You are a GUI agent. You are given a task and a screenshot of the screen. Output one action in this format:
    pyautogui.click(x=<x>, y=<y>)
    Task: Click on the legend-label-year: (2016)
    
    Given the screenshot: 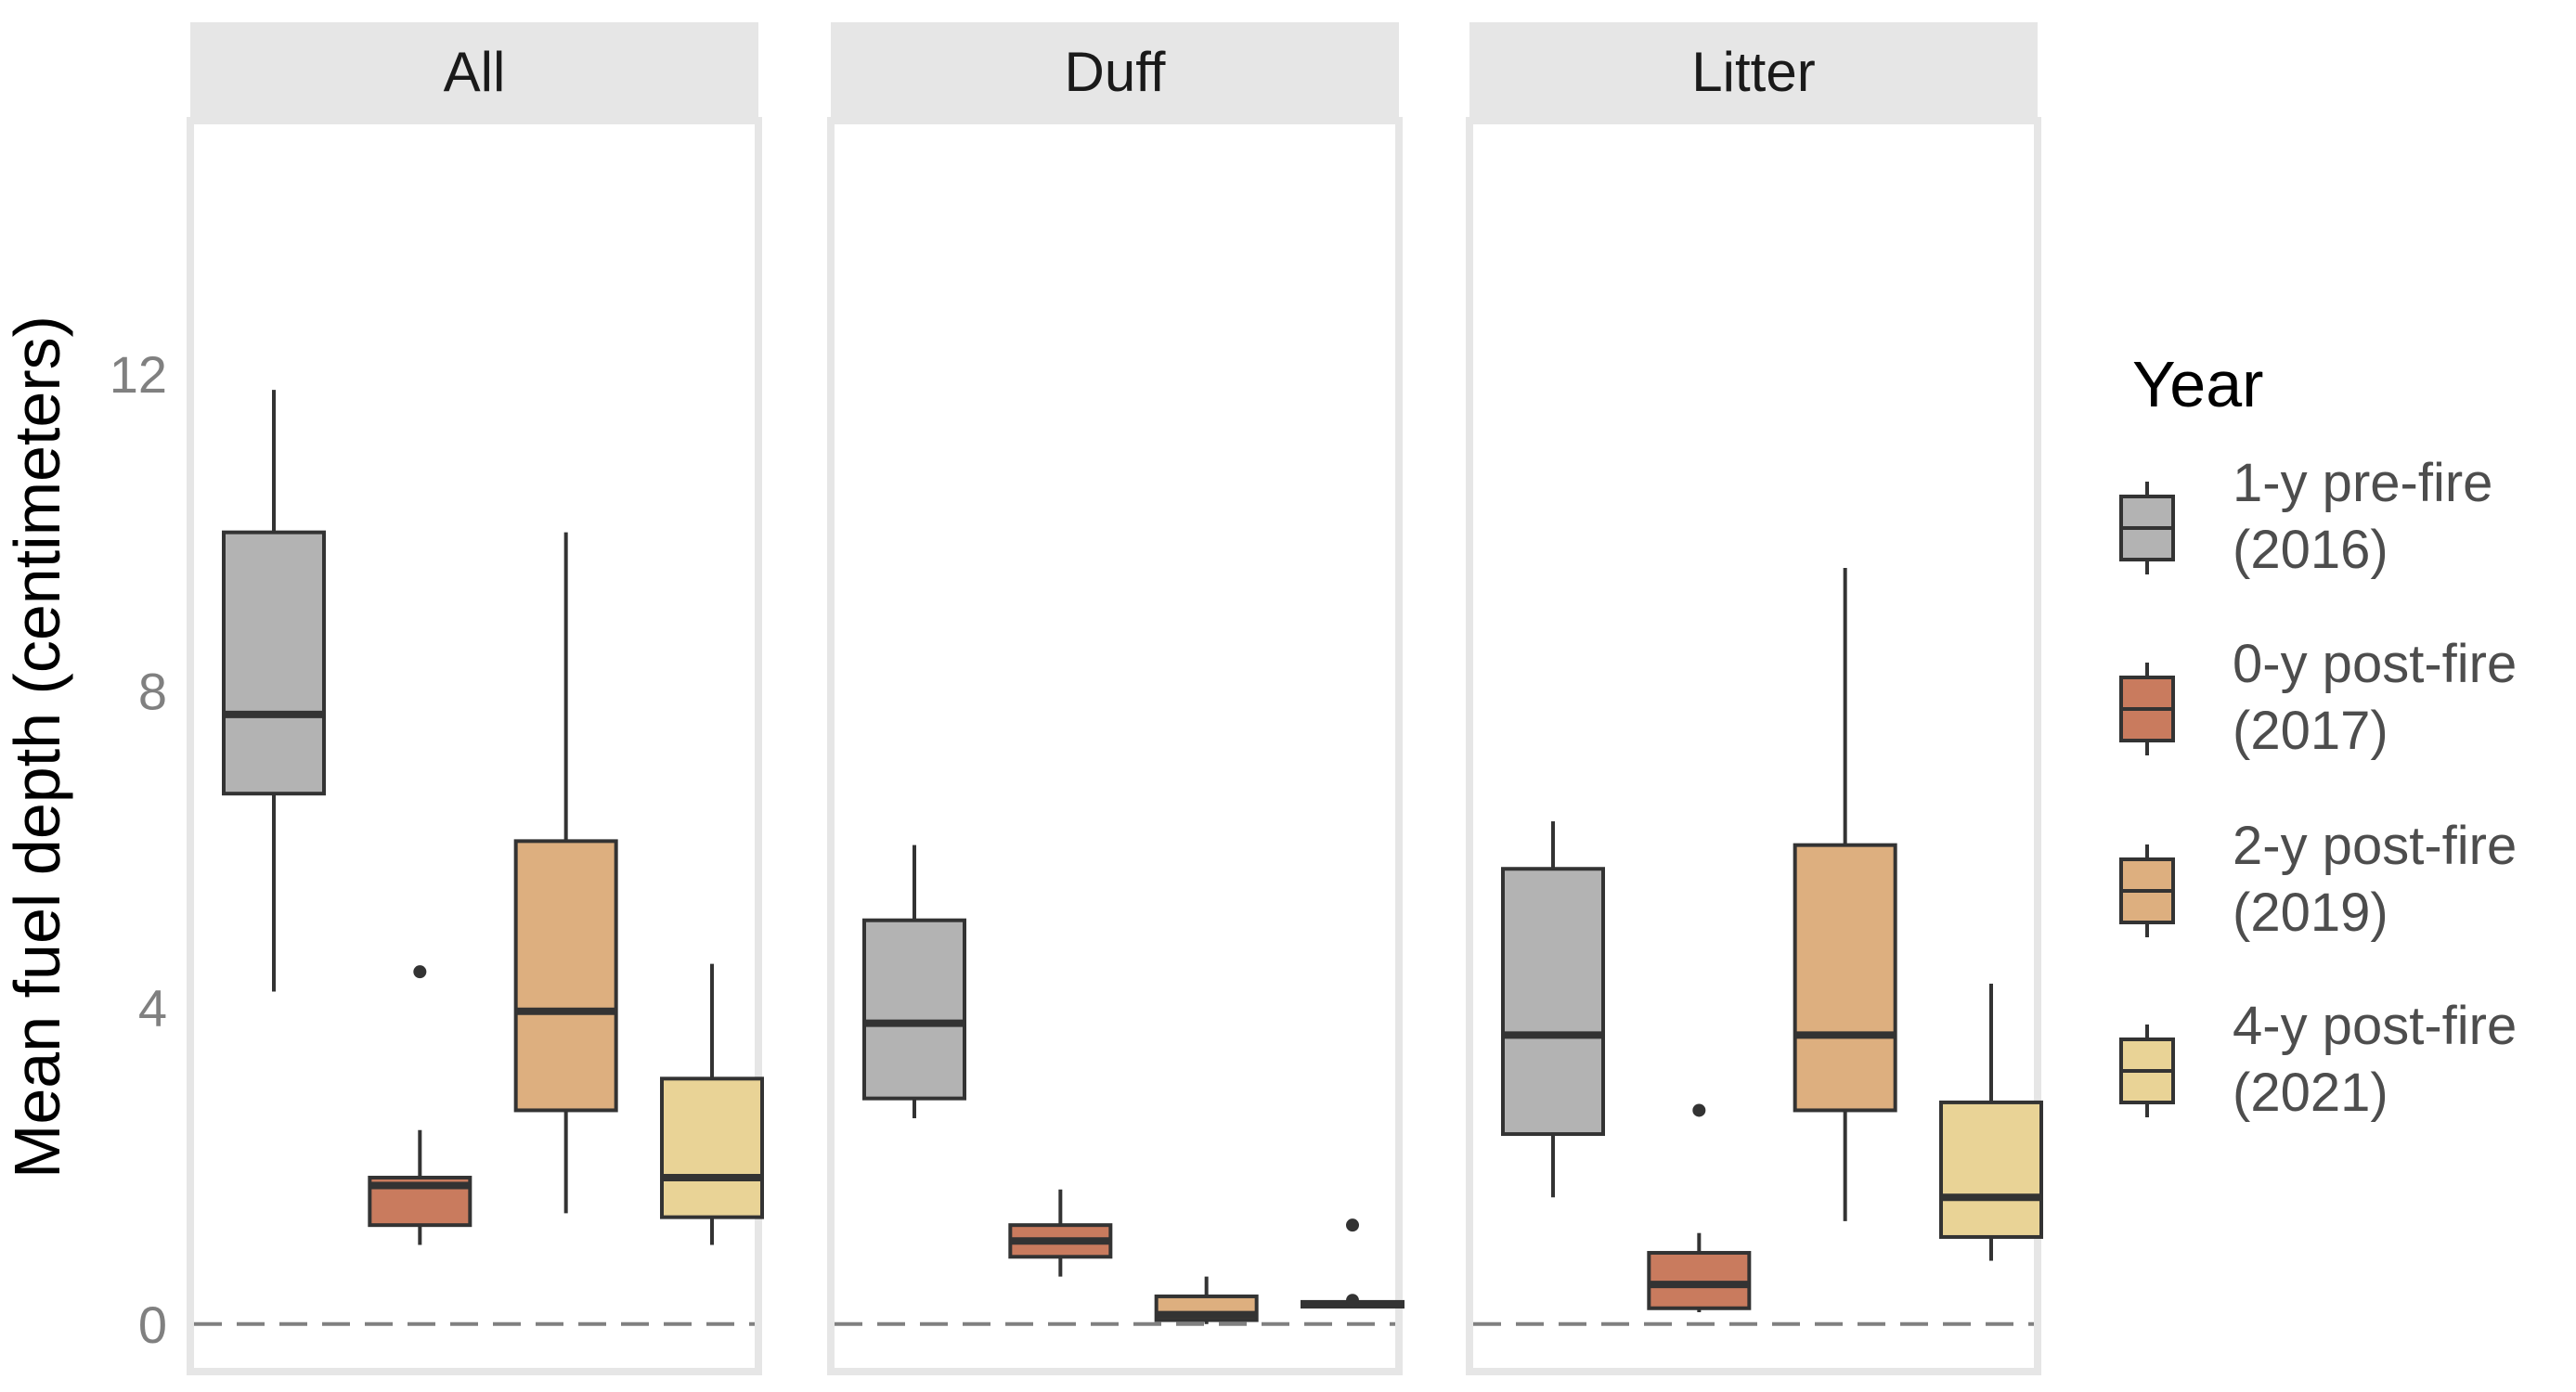 What is the action you would take?
    pyautogui.click(x=2310, y=550)
    